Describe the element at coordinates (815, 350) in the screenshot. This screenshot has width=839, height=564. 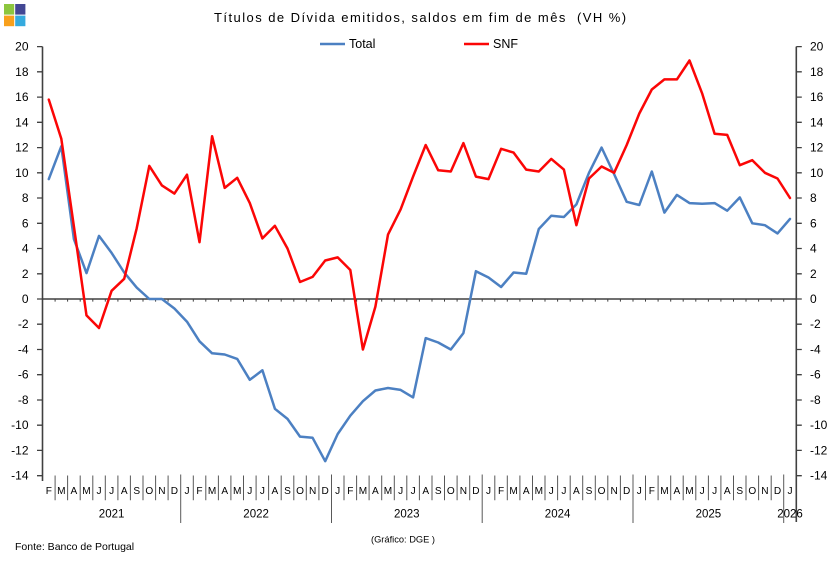
I see `svg-text: -4` at that location.